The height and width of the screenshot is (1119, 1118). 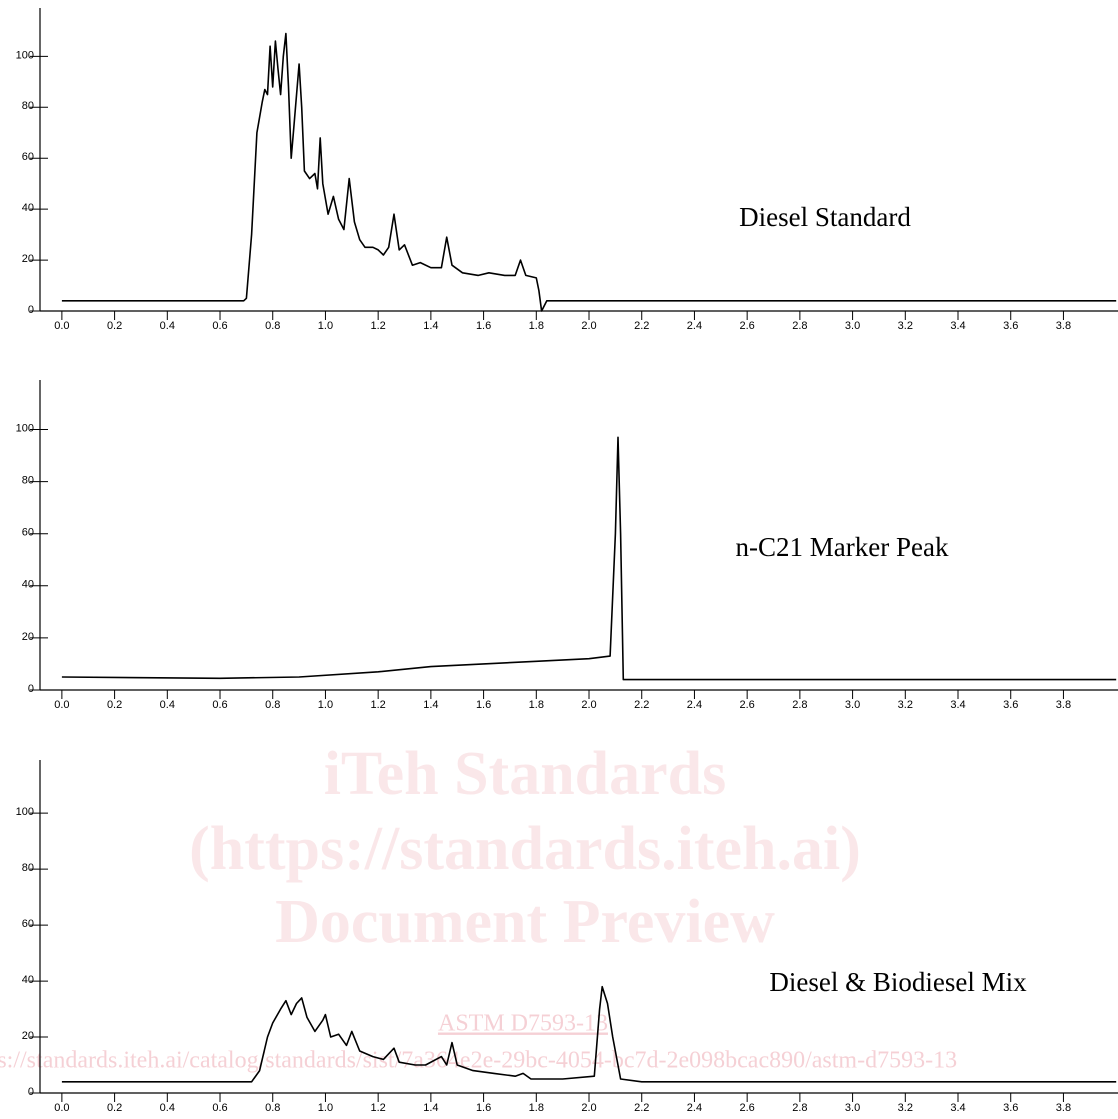 What do you see at coordinates (898, 982) in the screenshot?
I see `annotation: Diesel & Biodiesel Mix` at bounding box center [898, 982].